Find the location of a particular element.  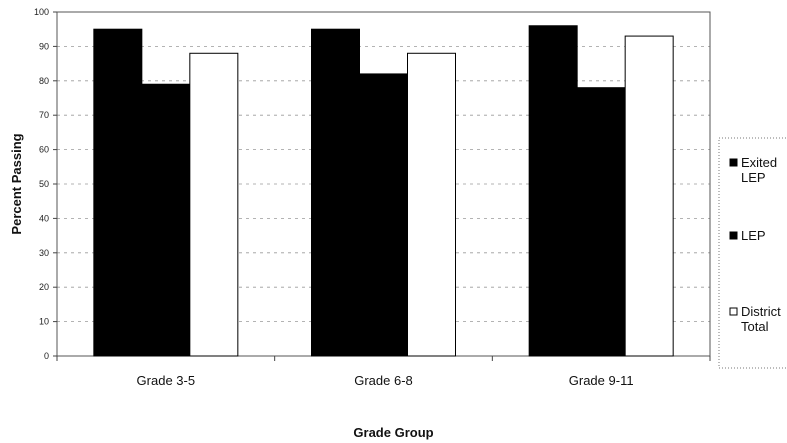

y-tick-label: 0 is located at coordinates (46, 356).